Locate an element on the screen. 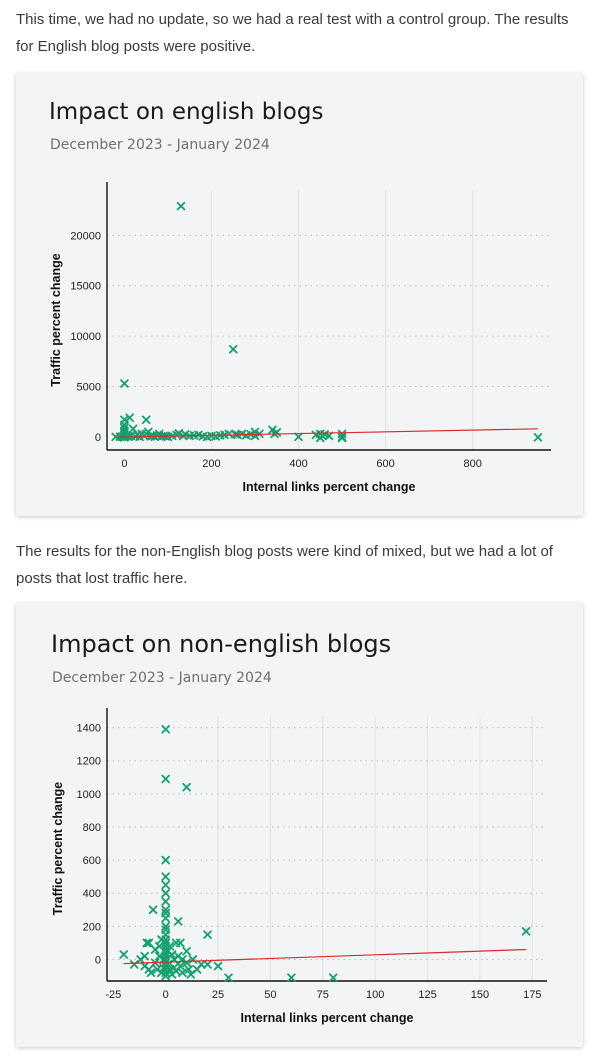  y-tick-label: 600 is located at coordinates (92, 861).